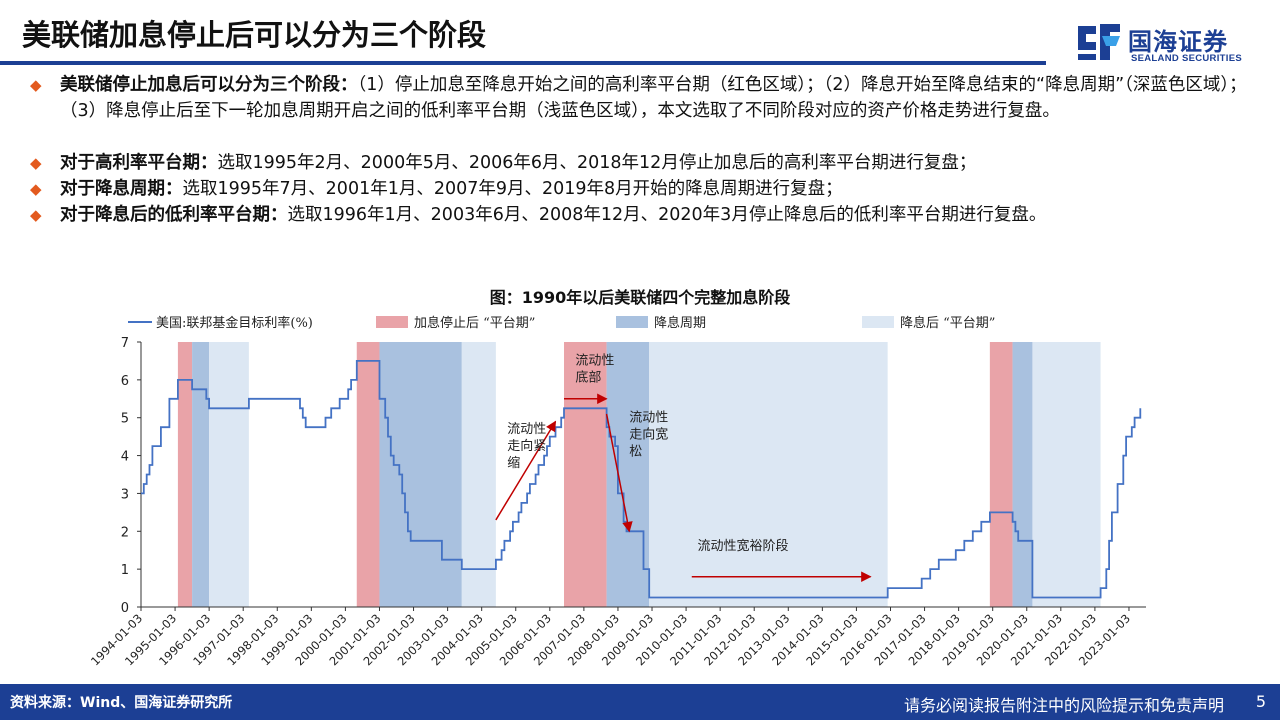  What do you see at coordinates (588, 378) in the screenshot?
I see `annotation-text: 底部` at bounding box center [588, 378].